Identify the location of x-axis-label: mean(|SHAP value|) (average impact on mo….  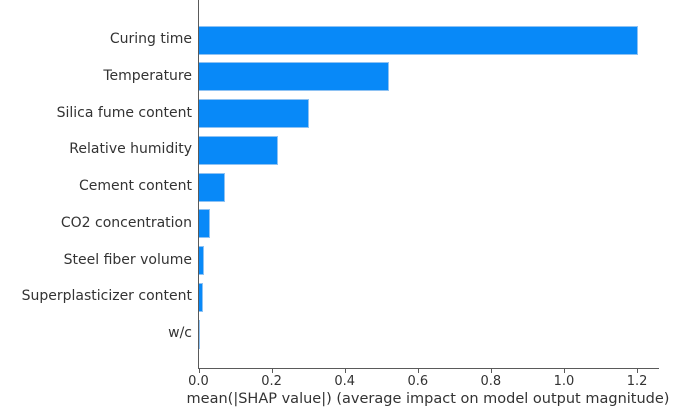
(428, 399).